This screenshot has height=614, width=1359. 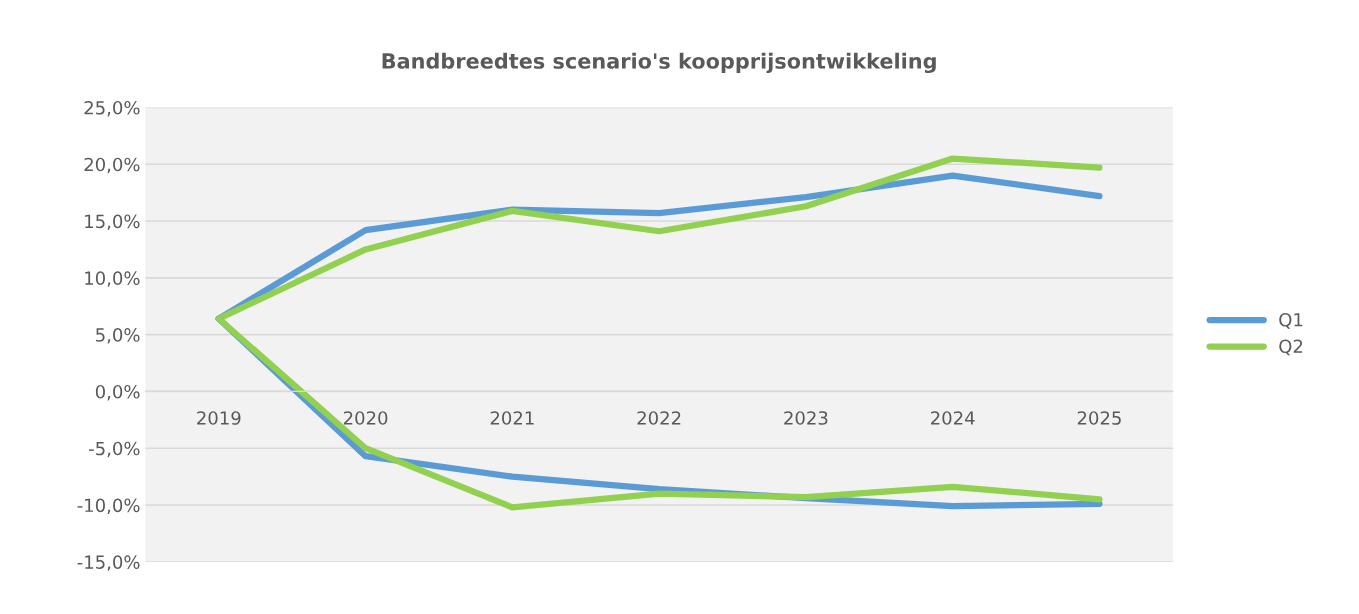 I want to click on y-tick-label: 20,0%, so click(x=112, y=165).